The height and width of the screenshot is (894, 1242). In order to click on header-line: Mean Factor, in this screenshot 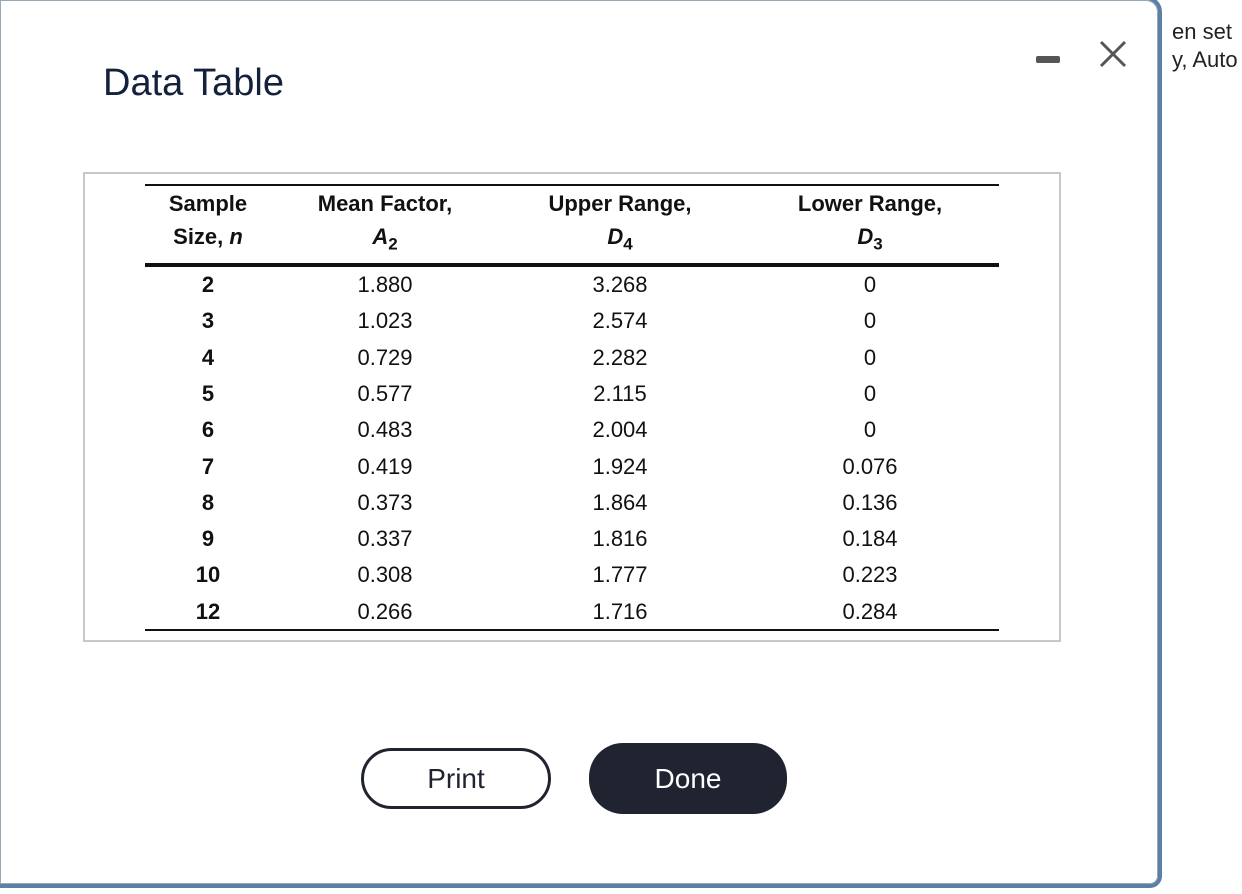, I will do `click(385, 203)`.